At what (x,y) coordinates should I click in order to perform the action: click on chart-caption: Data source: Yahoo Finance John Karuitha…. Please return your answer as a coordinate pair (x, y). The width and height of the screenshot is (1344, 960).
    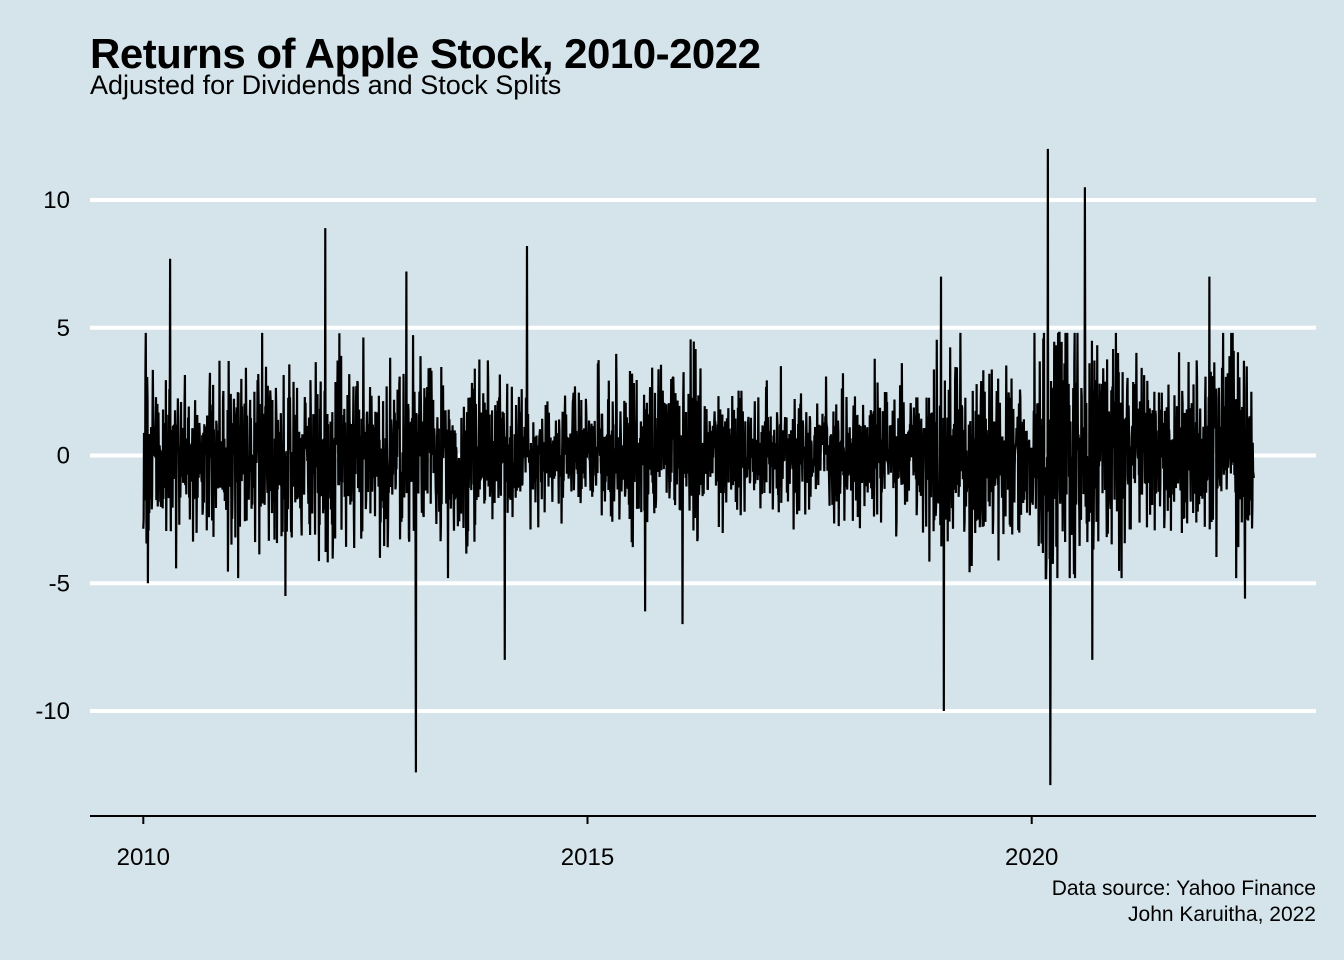
    Looking at the image, I should click on (1184, 902).